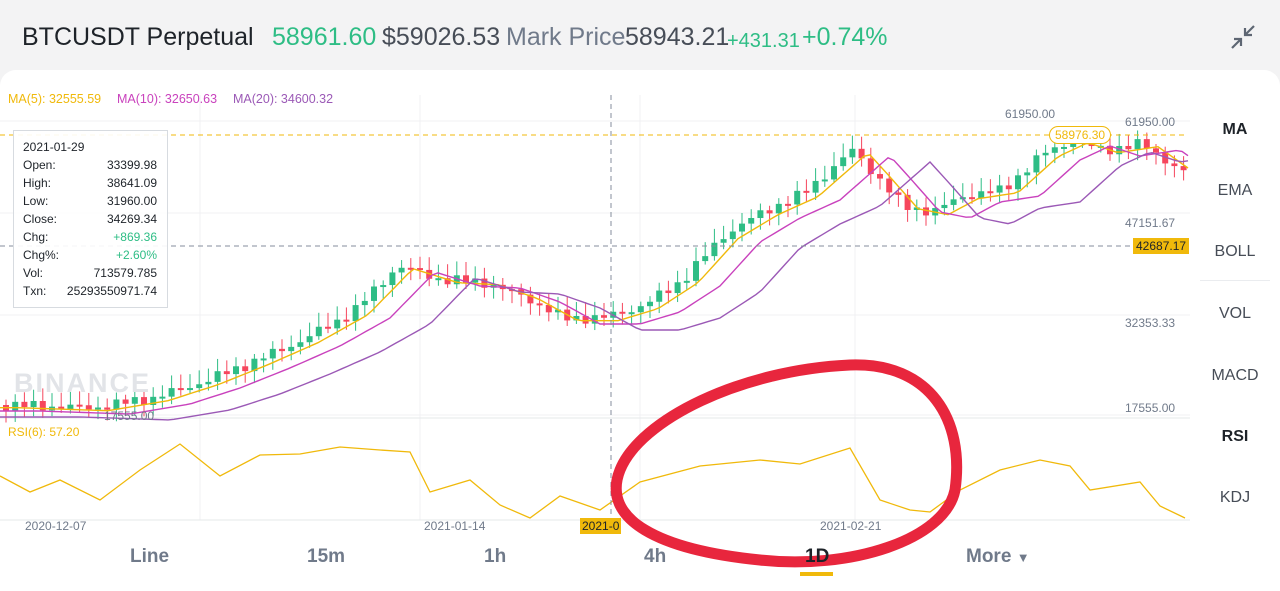 Image resolution: width=1280 pixels, height=591 pixels. I want to click on timeframe-4h: 4h, so click(655, 556).